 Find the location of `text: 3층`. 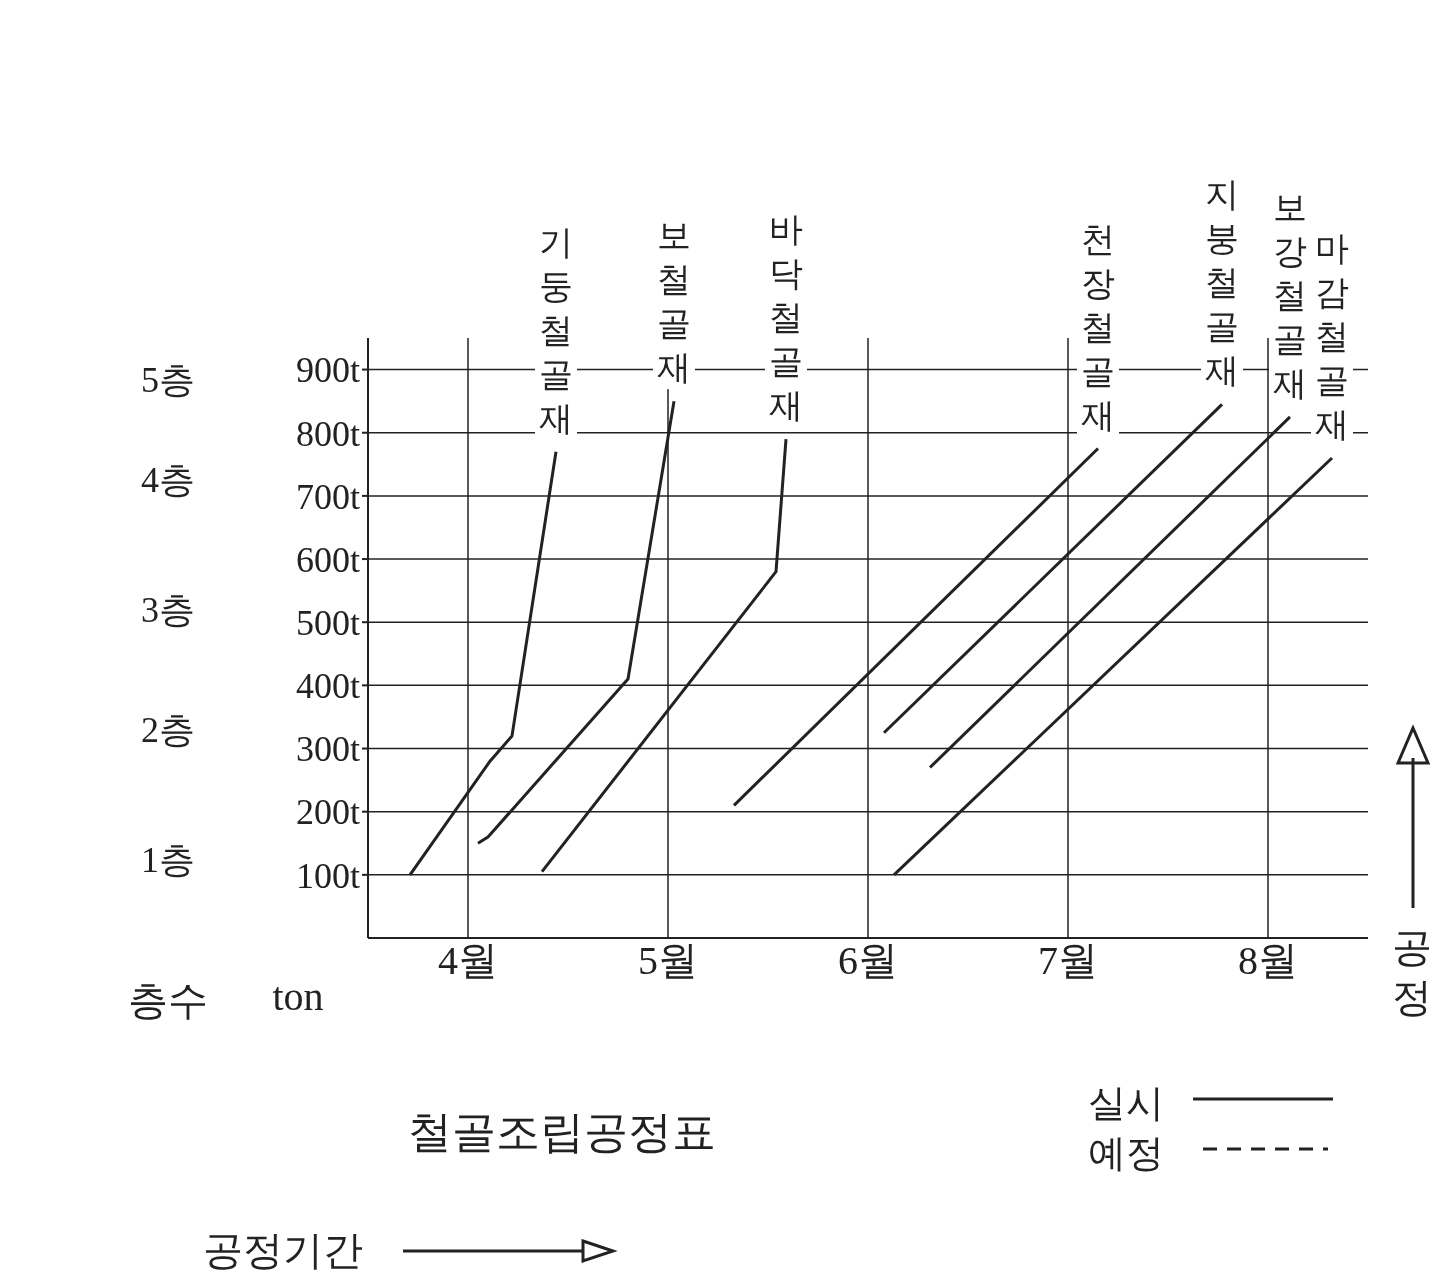

text: 3층 is located at coordinates (168, 610).